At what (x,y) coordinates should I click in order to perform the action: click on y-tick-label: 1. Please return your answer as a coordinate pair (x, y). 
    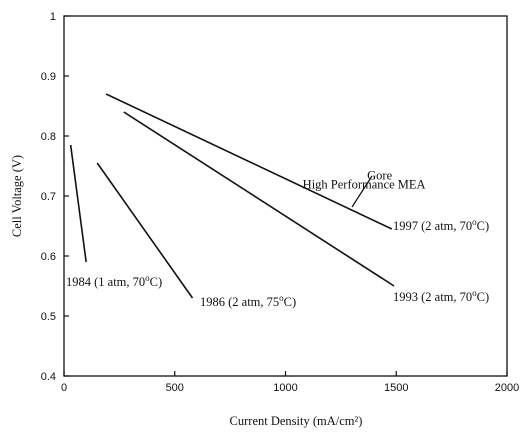
    Looking at the image, I should click on (53, 17).